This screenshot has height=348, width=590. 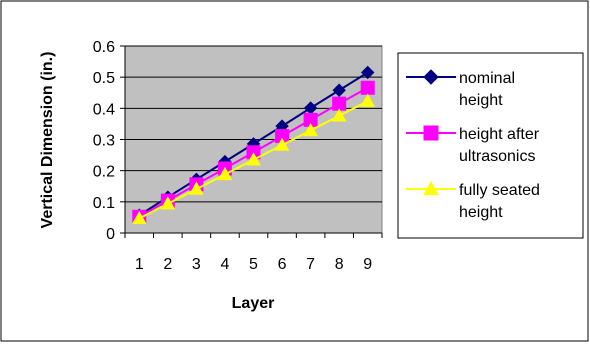 I want to click on legend-label: fully seated height, so click(x=499, y=201).